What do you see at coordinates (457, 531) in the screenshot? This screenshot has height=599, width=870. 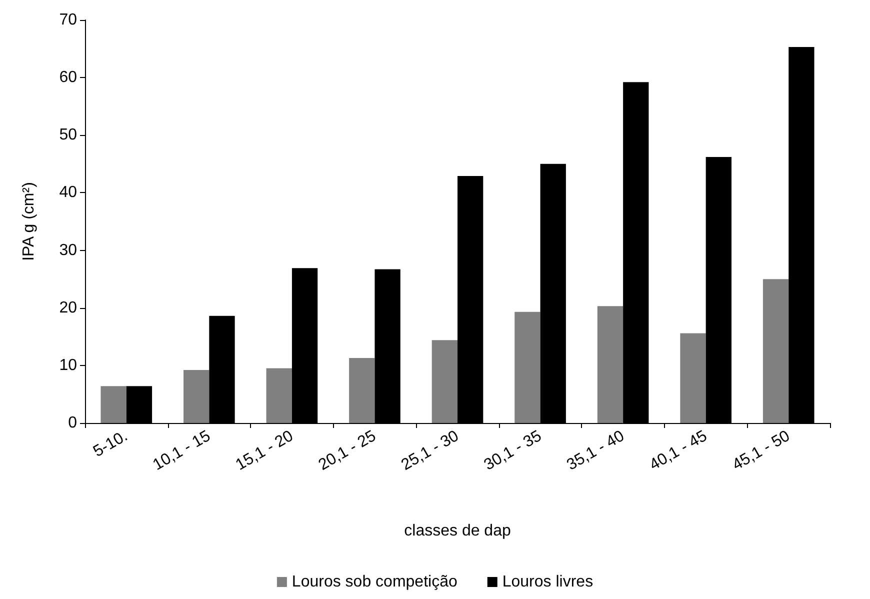 I see `x-axis-title: classes de dap` at bounding box center [457, 531].